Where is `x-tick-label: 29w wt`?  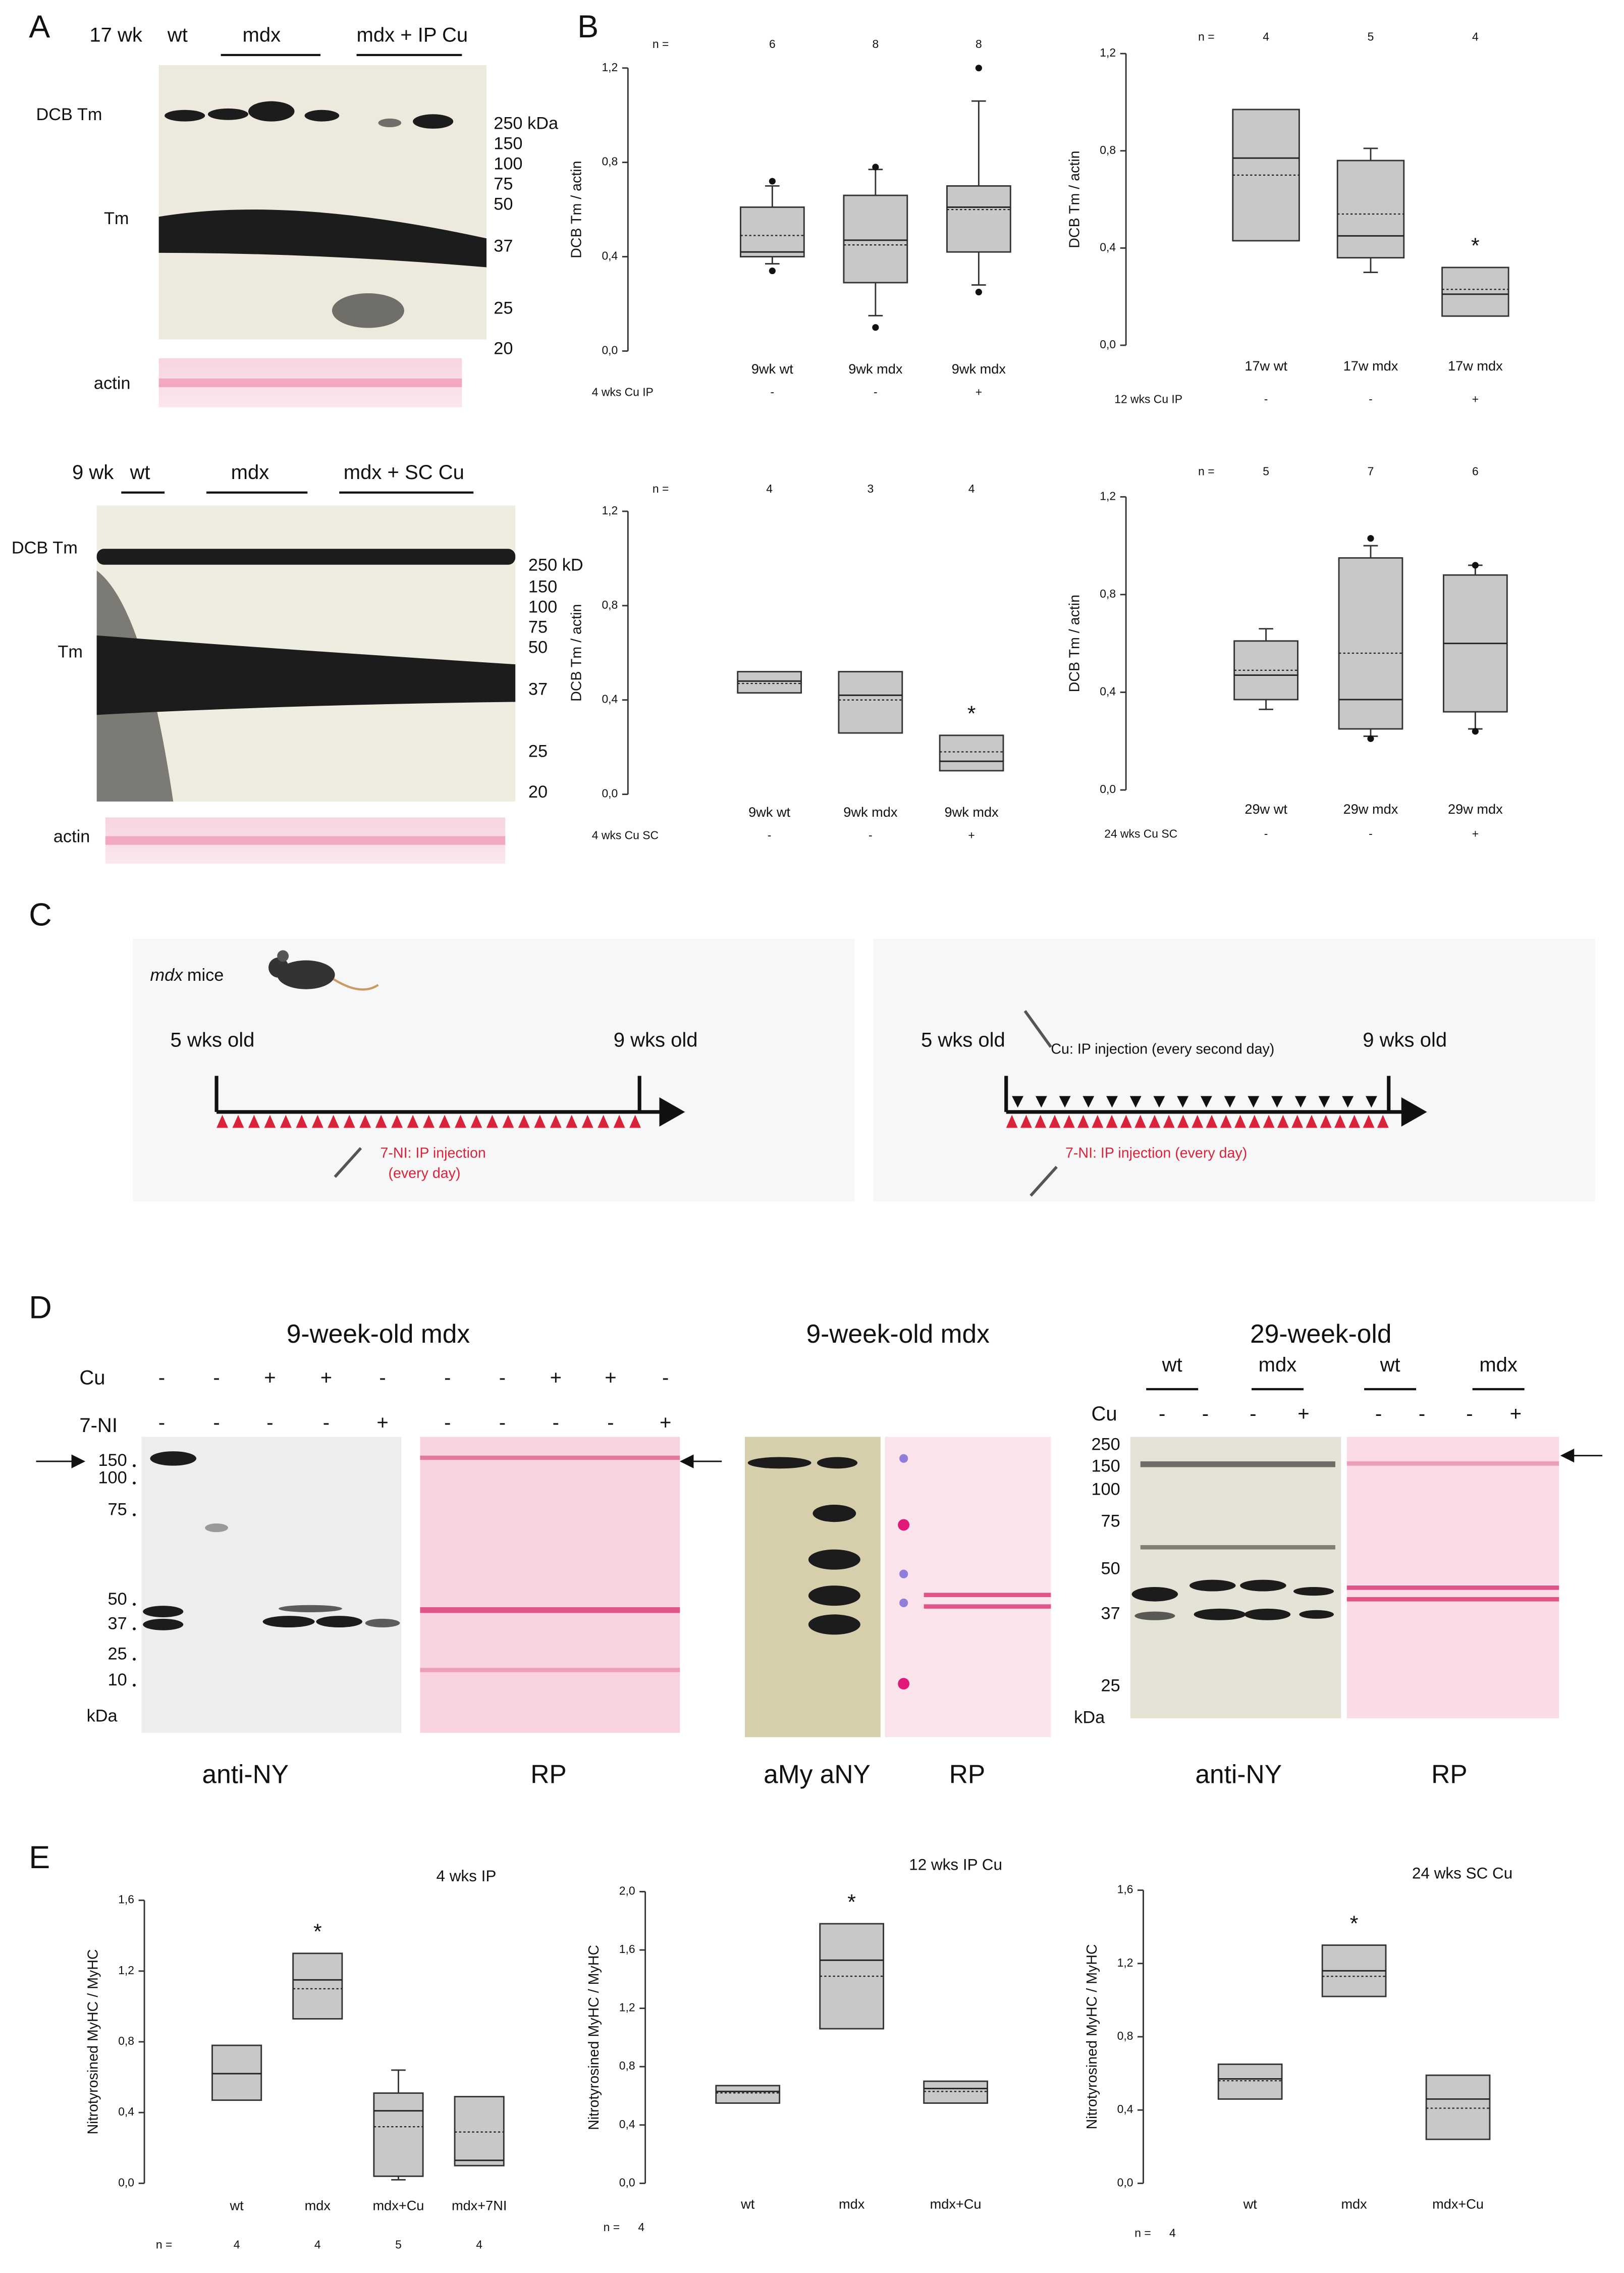 x-tick-label: 29w wt is located at coordinates (1265, 809).